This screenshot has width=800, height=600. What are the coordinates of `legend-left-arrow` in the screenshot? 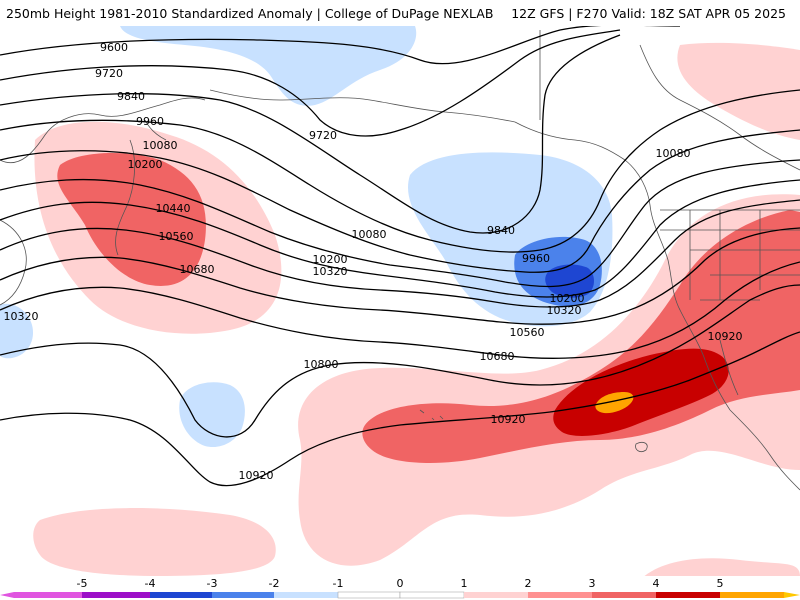 It's located at (7, 595).